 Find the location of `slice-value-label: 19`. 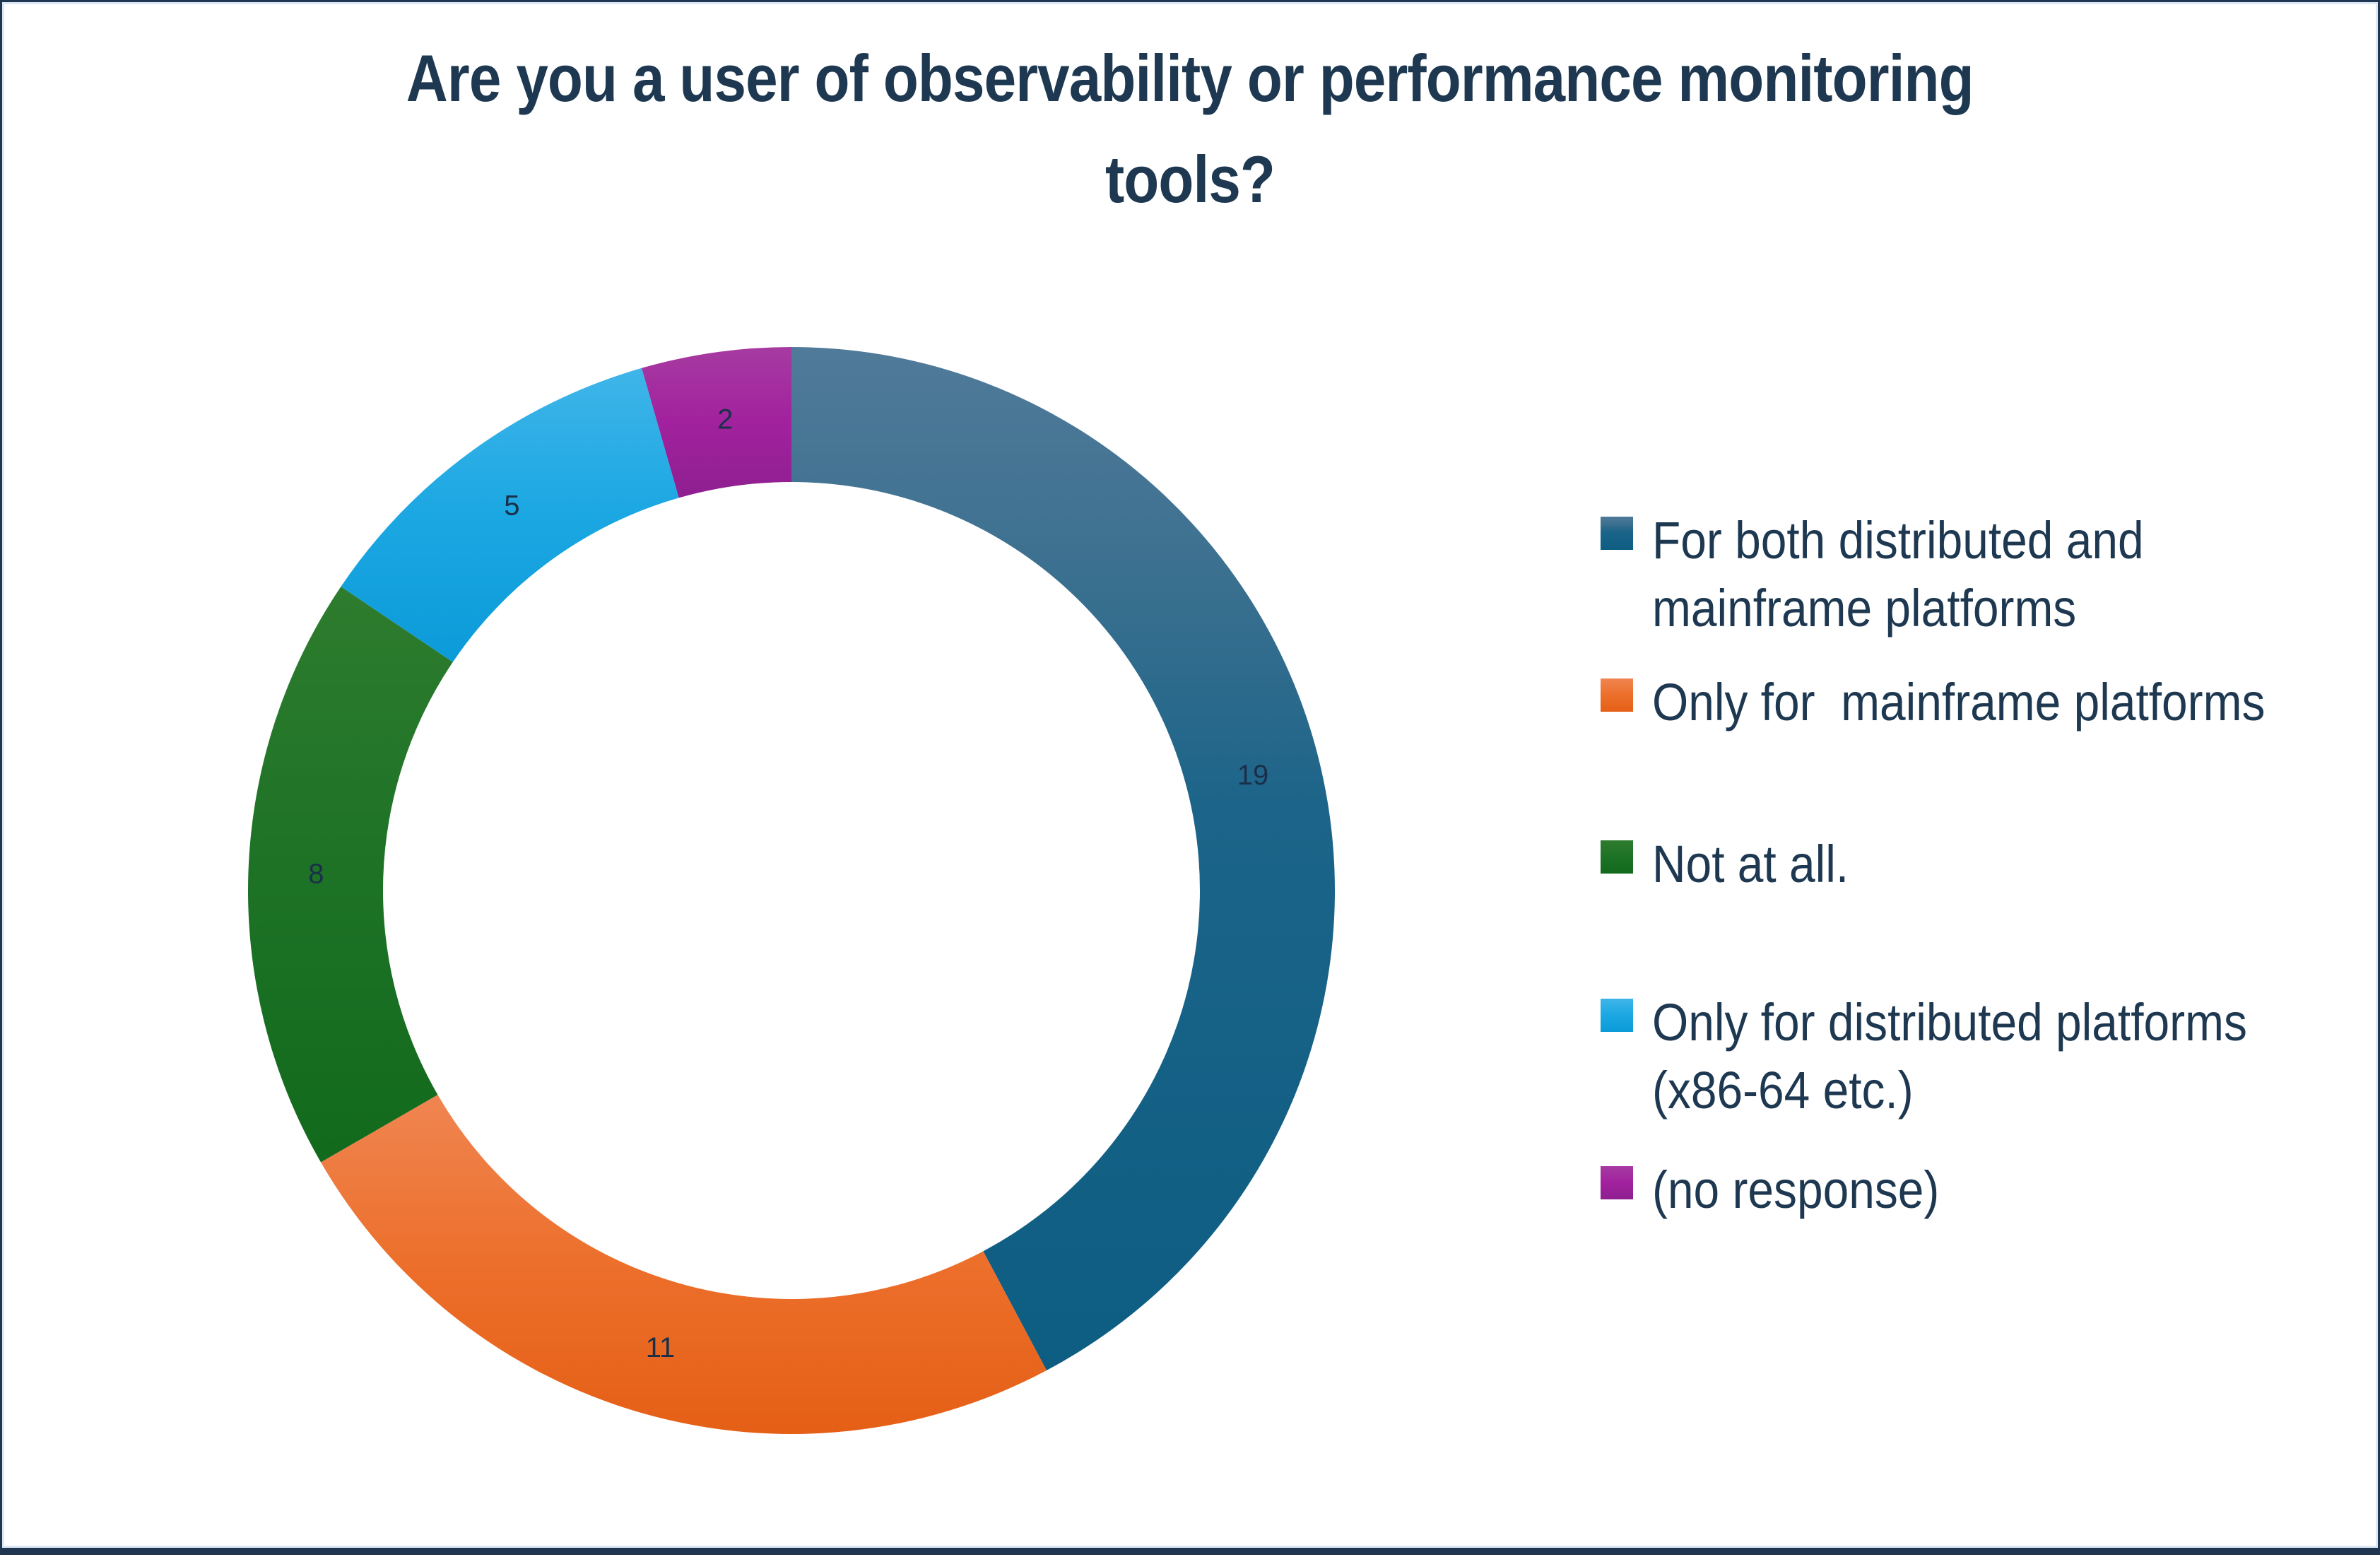

slice-value-label: 19 is located at coordinates (1253, 775).